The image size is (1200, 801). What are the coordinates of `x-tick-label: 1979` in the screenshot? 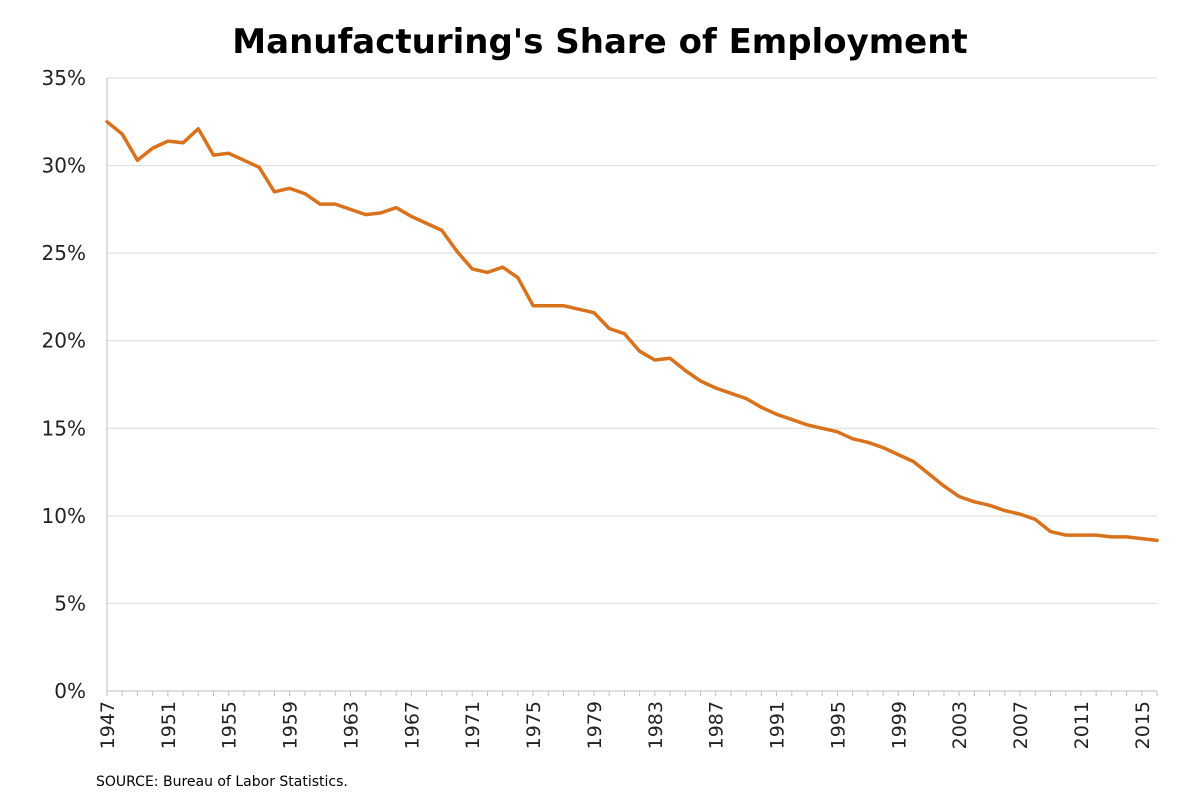 It's located at (595, 725).